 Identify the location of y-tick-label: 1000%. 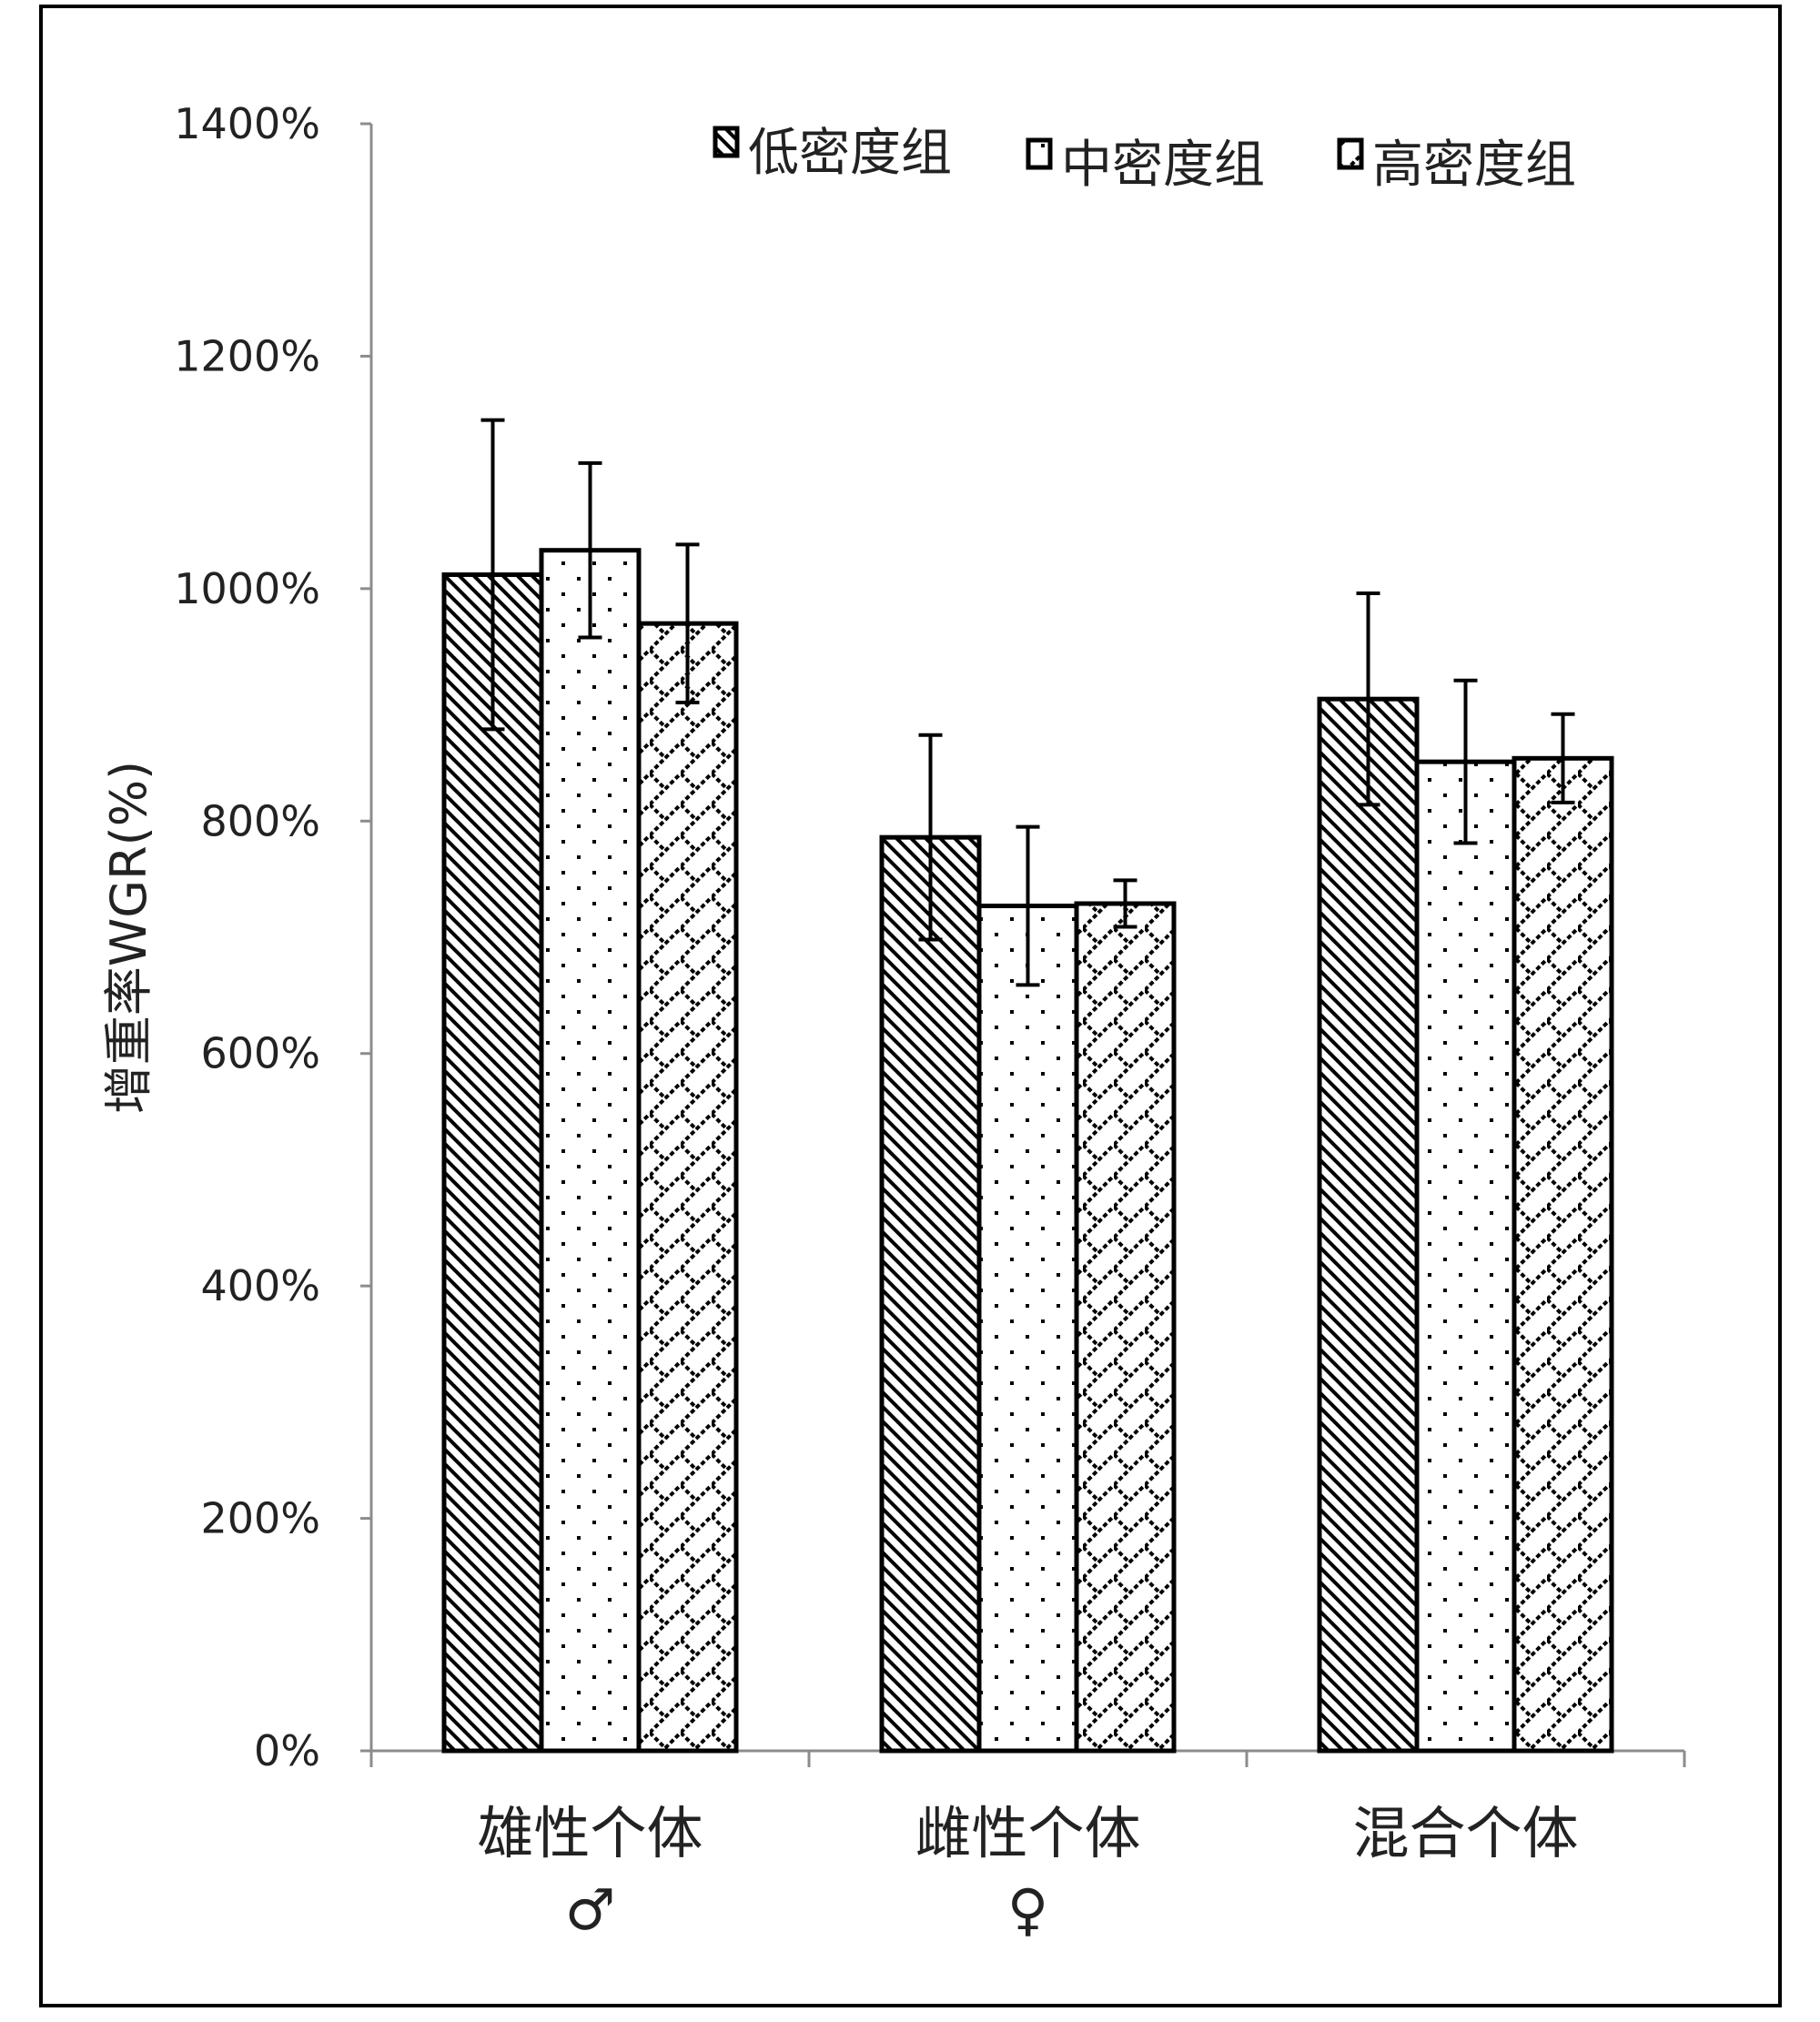
(247, 588).